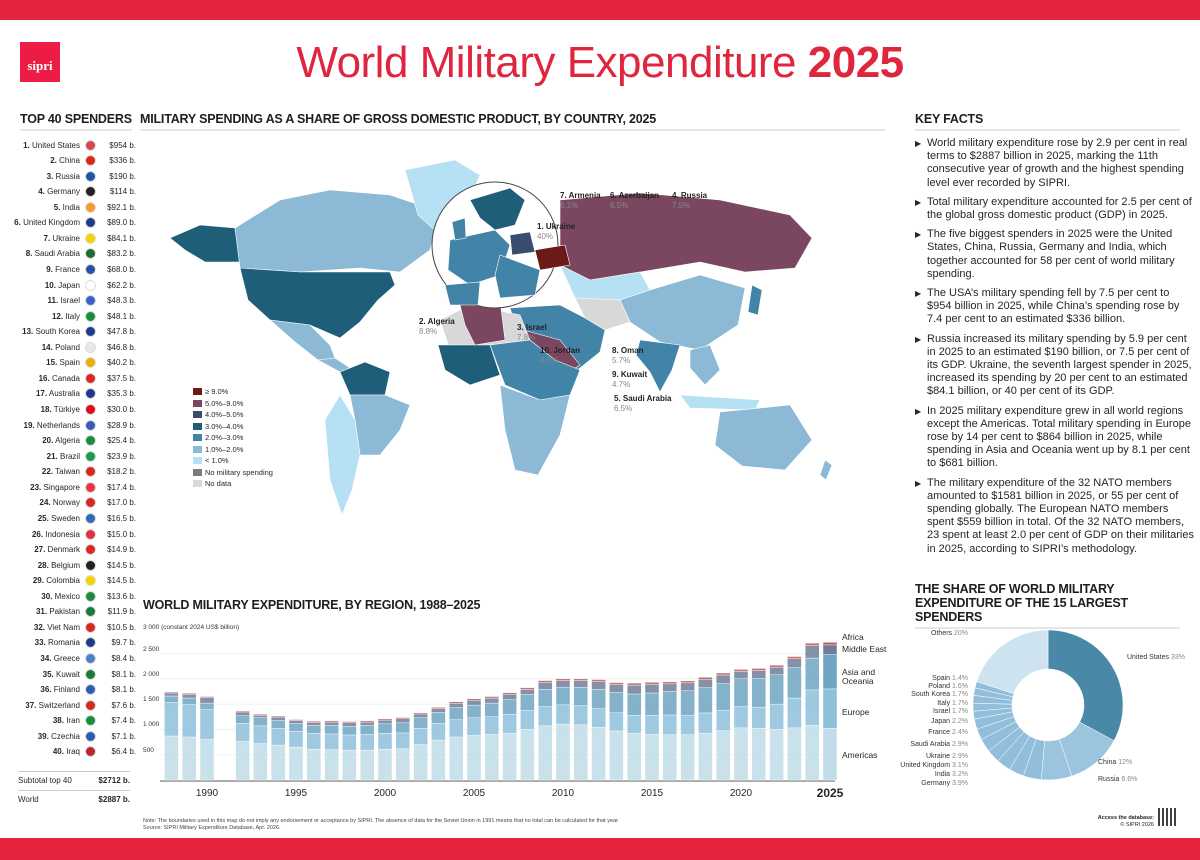 The image size is (1200, 860). What do you see at coordinates (29, 254) in the screenshot?
I see `spender-rank: 8.` at bounding box center [29, 254].